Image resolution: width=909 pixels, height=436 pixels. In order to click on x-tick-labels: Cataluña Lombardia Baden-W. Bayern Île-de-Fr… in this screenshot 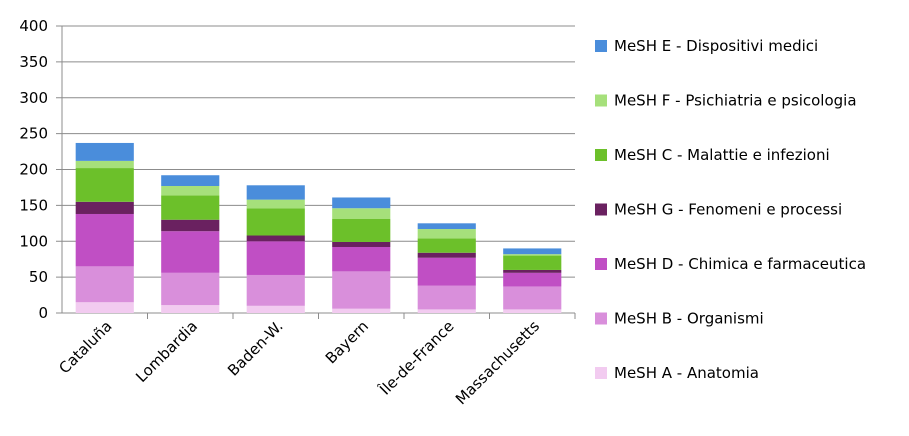, I will do `click(299, 362)`.